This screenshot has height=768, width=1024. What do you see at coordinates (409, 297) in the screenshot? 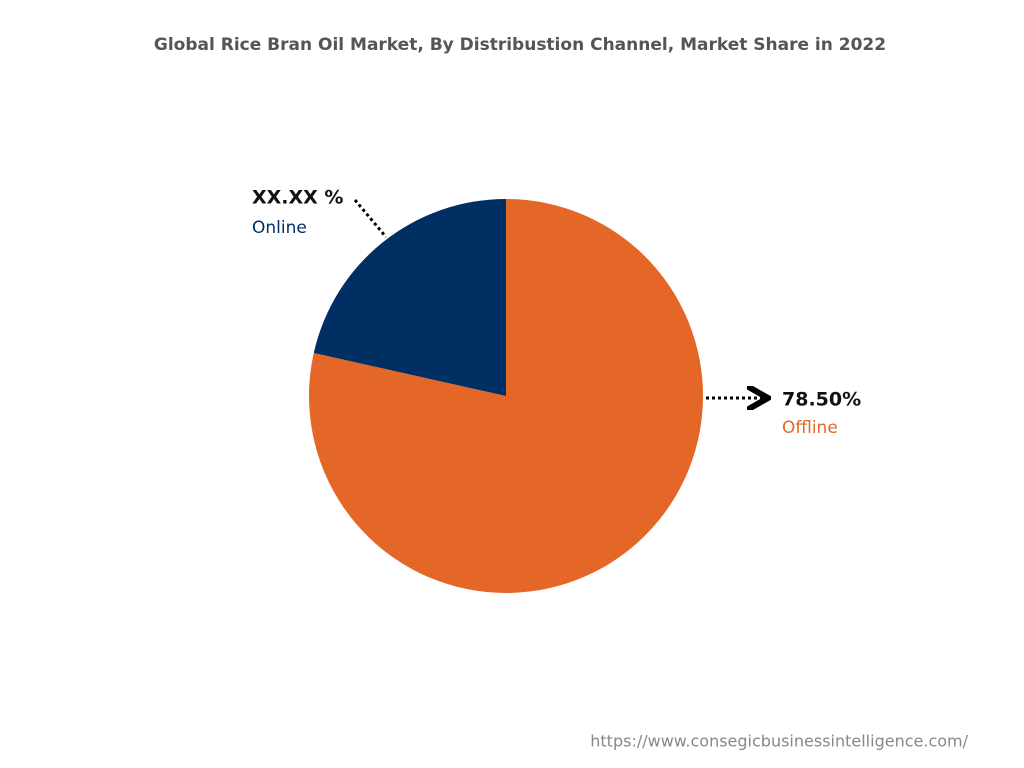
I see `pie-slice` at bounding box center [409, 297].